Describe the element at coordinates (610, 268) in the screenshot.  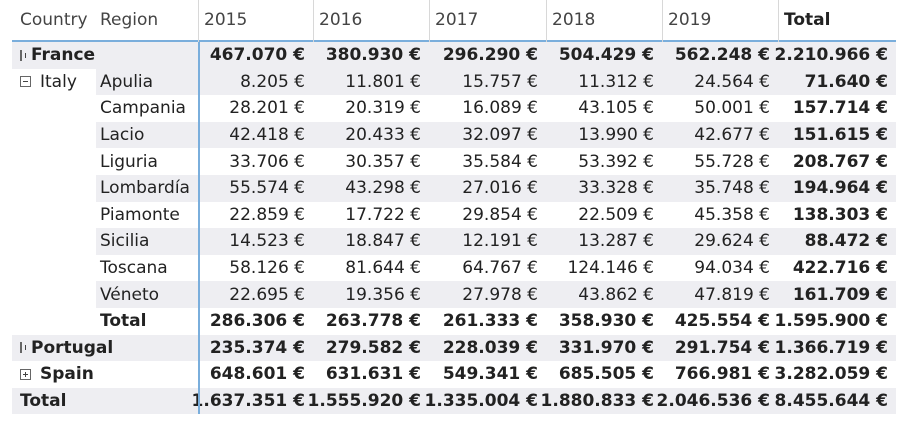
I see `value-cell: 124.146 €` at that location.